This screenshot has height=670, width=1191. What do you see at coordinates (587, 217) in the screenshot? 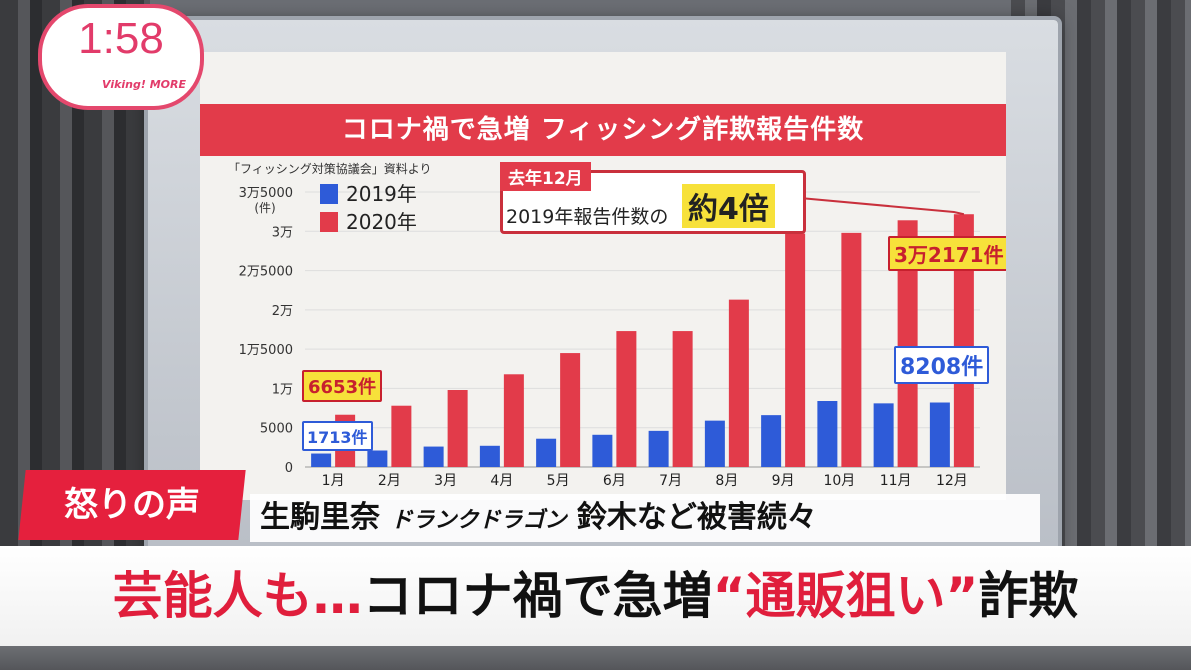
I see `callout-text: 2019年報告件数の` at bounding box center [587, 217].